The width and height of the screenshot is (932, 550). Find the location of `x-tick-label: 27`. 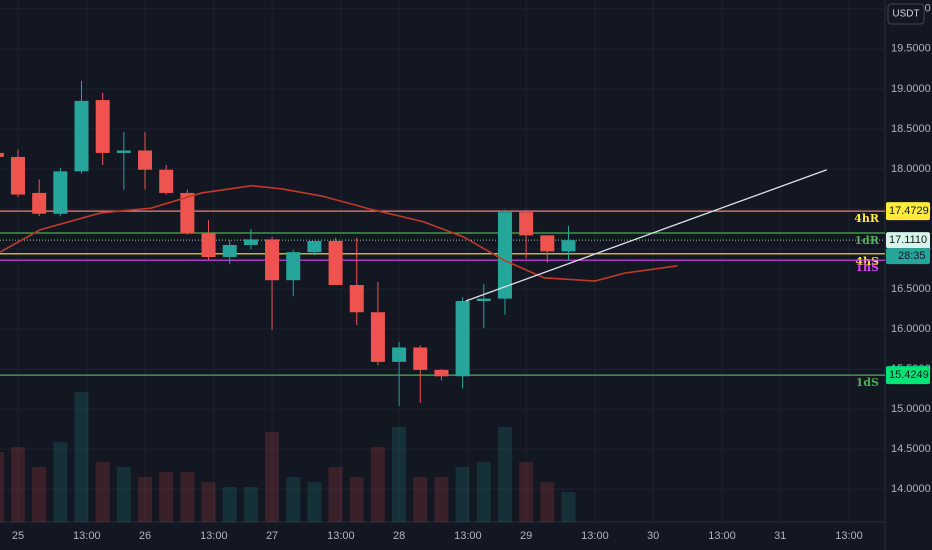

x-tick-label: 27 is located at coordinates (272, 536).